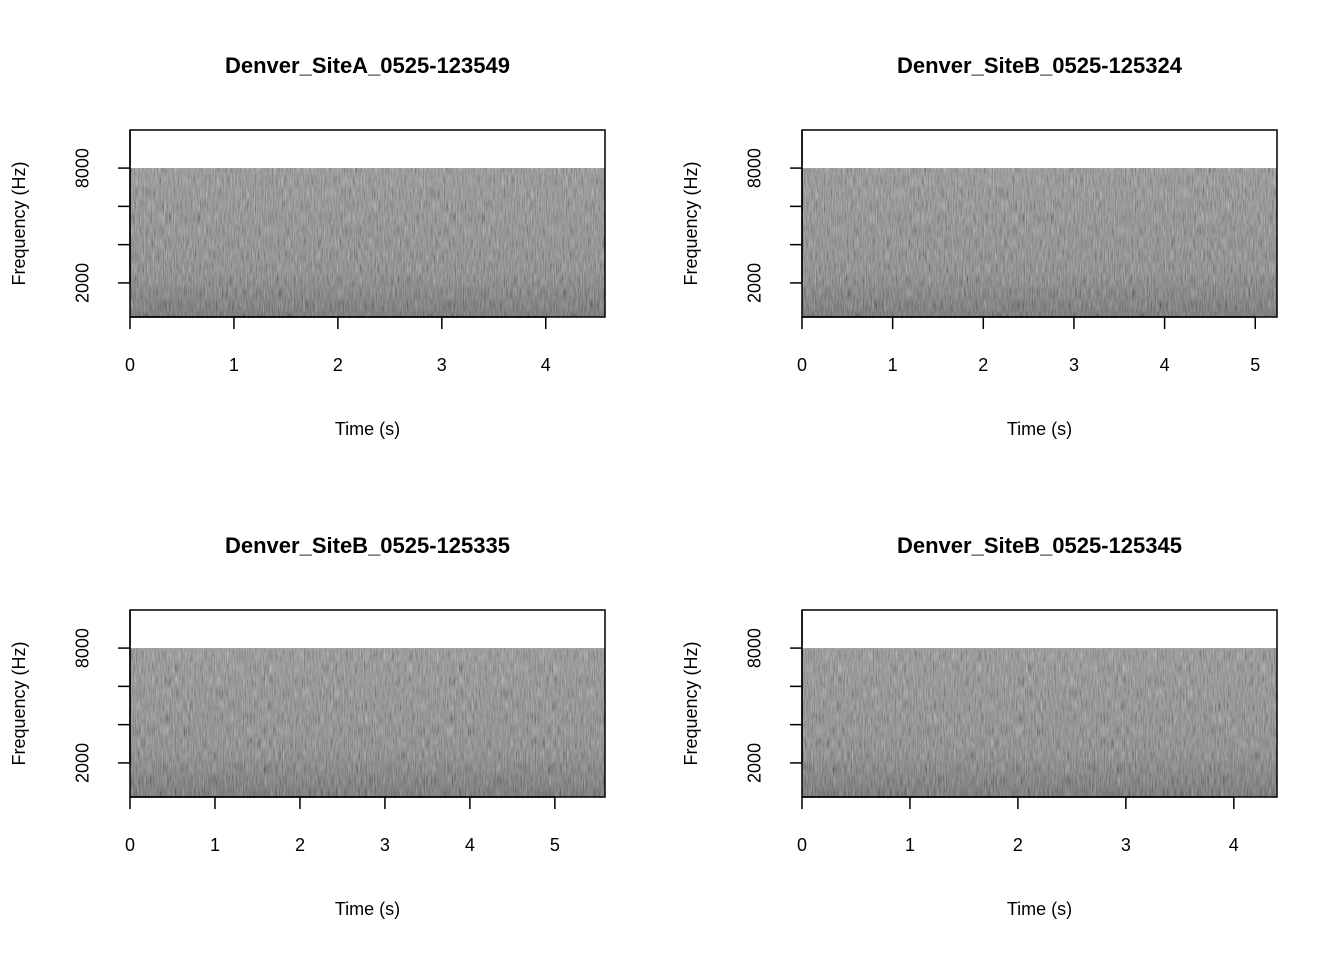  Describe the element at coordinates (367, 65) in the screenshot. I see `panel-title: Denver_SiteA_0525-123549` at that location.